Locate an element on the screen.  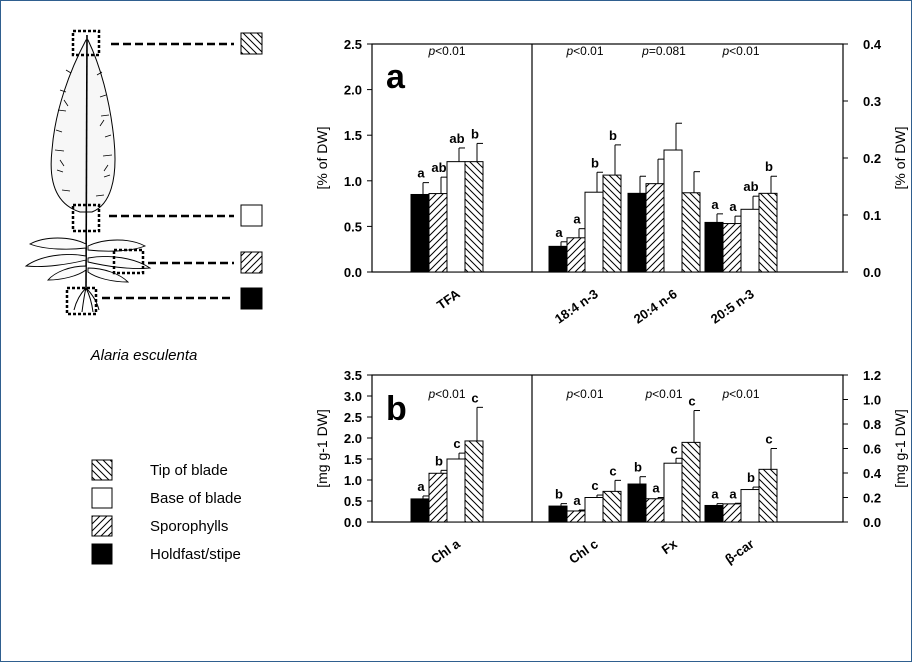
right-tick-label: 0.3 is located at coordinates (872, 101).